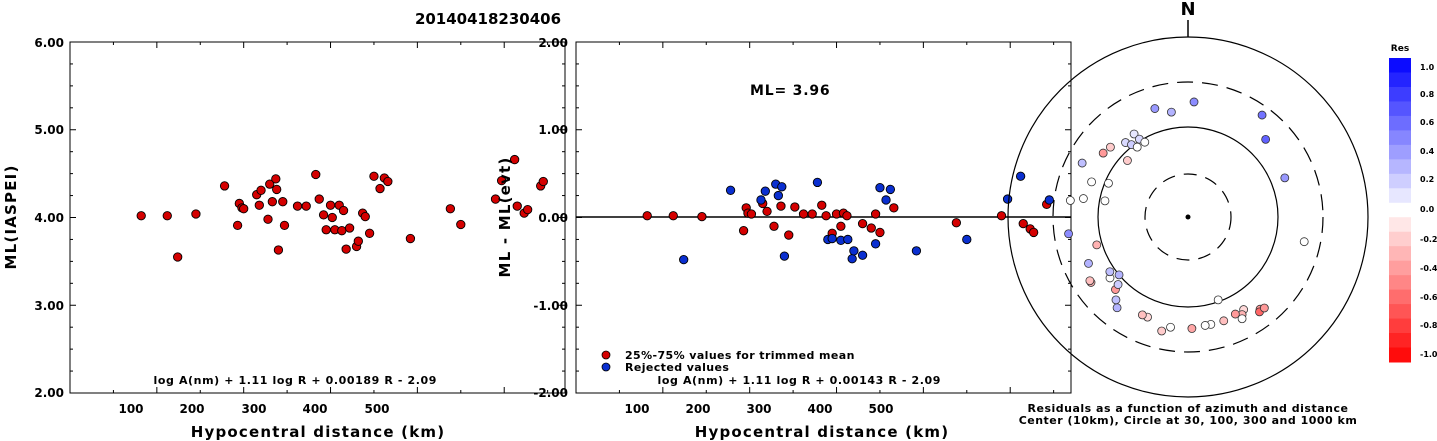  What do you see at coordinates (253, 409) in the screenshot?
I see `left-xtick-300: 300` at bounding box center [253, 409].